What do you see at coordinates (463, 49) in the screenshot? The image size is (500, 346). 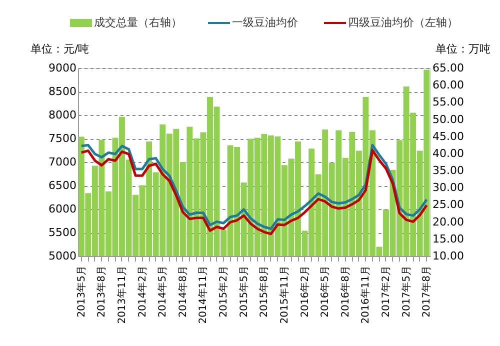 I see `y2-axis-title: 单位：万吨` at bounding box center [463, 49].